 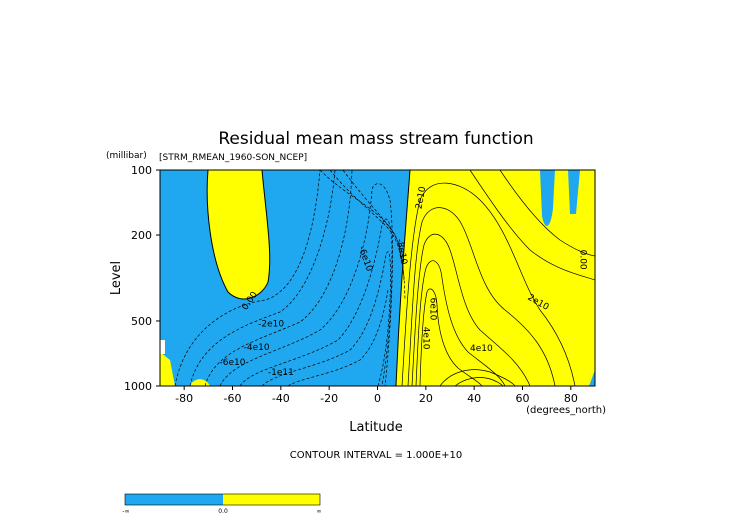 I want to click on contour-label: -4e10, so click(x=257, y=348).